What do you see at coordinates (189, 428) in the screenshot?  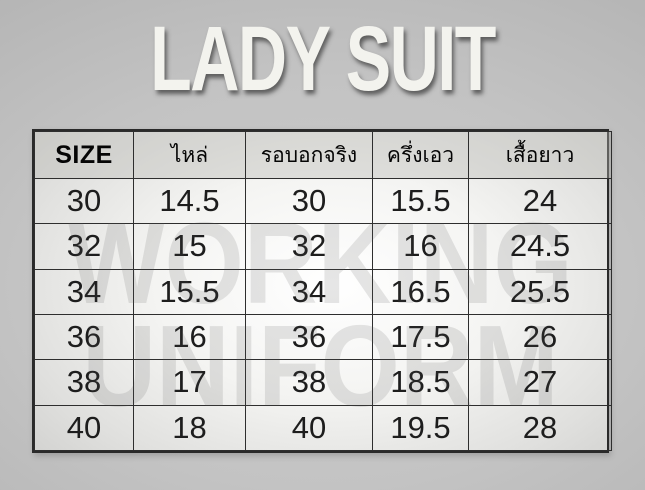 I see `table-cell: 18` at bounding box center [189, 428].